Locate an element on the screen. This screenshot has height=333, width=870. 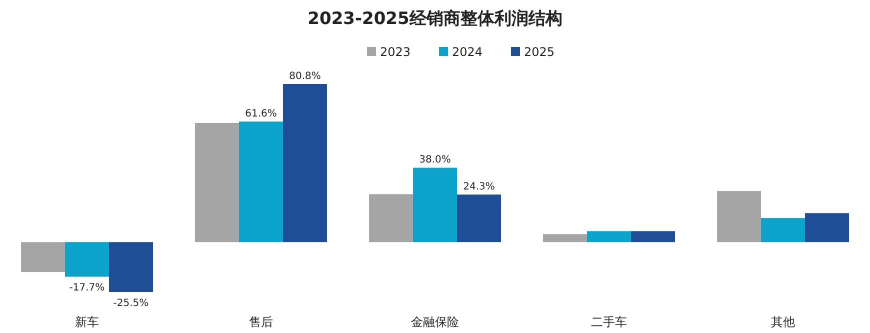
data-label: -17.7% is located at coordinates (87, 288).